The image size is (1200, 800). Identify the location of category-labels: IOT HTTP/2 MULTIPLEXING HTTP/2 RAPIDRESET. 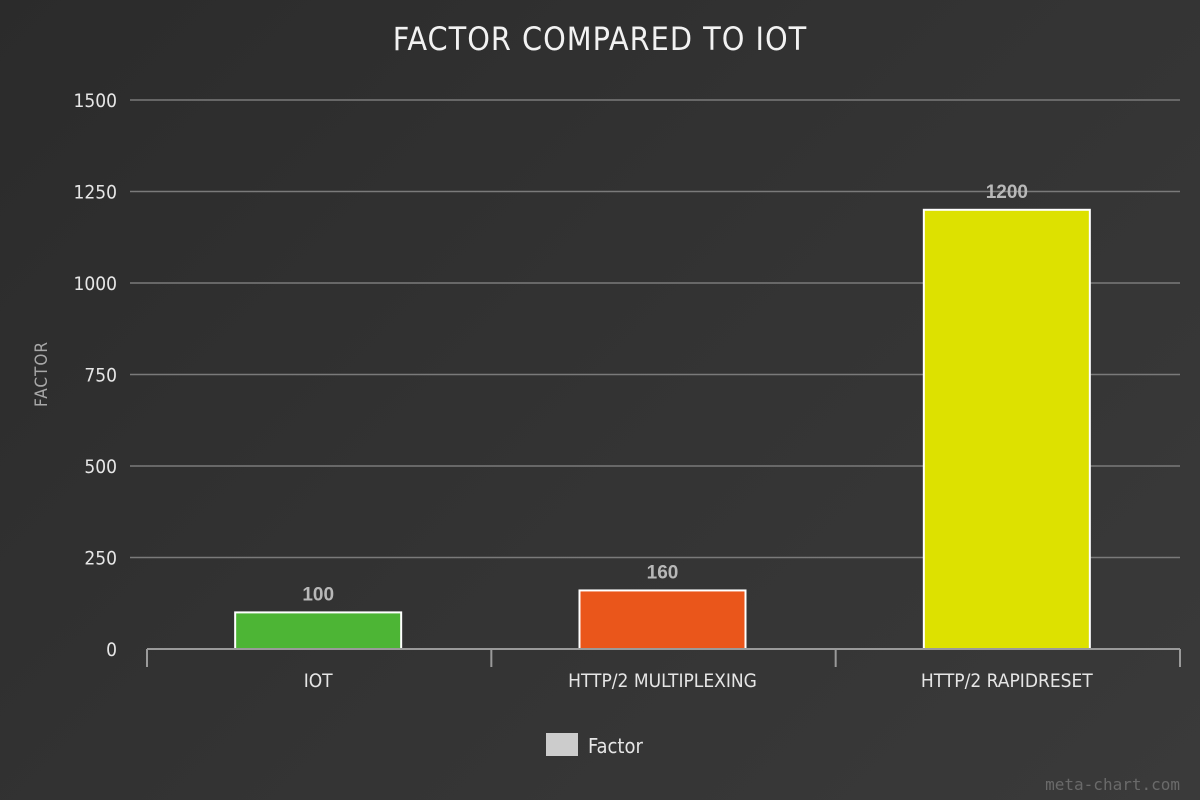
(699, 681).